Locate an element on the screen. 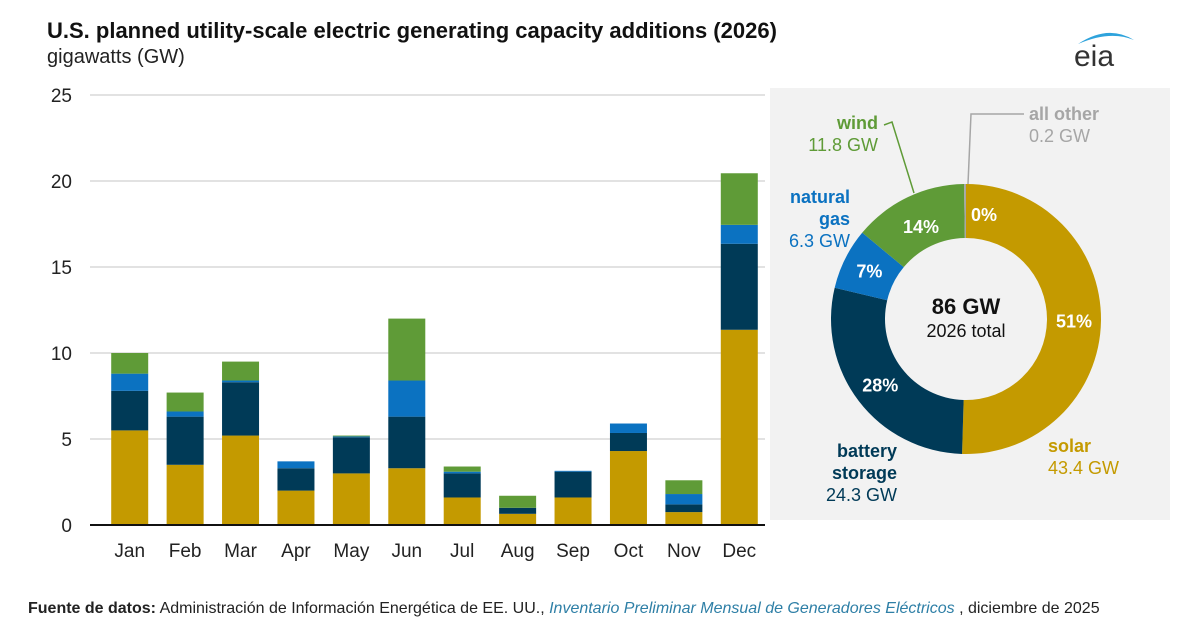  x-tick-label: Dec is located at coordinates (739, 551).